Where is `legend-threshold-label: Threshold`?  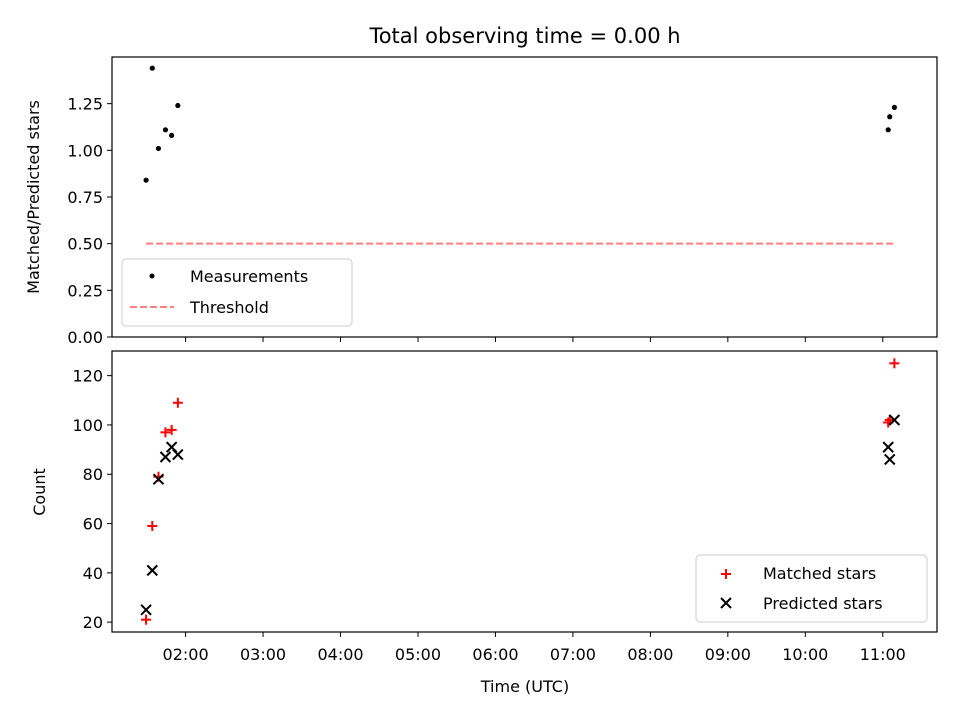 legend-threshold-label: Threshold is located at coordinates (229, 307).